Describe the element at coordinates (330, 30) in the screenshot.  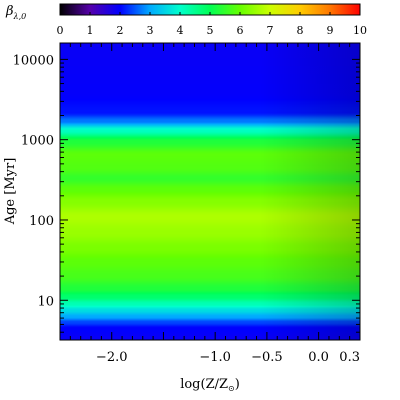
I see `colorbar-tick-label: 9` at that location.